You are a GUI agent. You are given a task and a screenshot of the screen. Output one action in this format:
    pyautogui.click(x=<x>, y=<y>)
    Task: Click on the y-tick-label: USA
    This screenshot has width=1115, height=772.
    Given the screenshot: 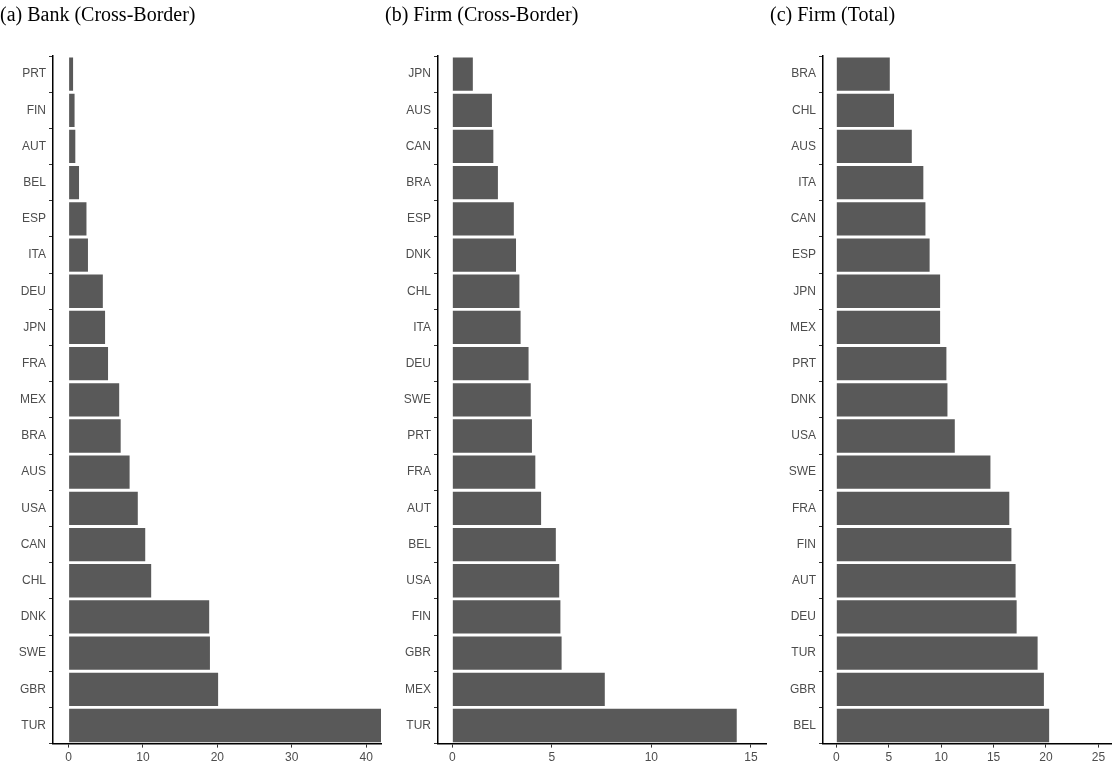 What is the action you would take?
    pyautogui.click(x=418, y=580)
    